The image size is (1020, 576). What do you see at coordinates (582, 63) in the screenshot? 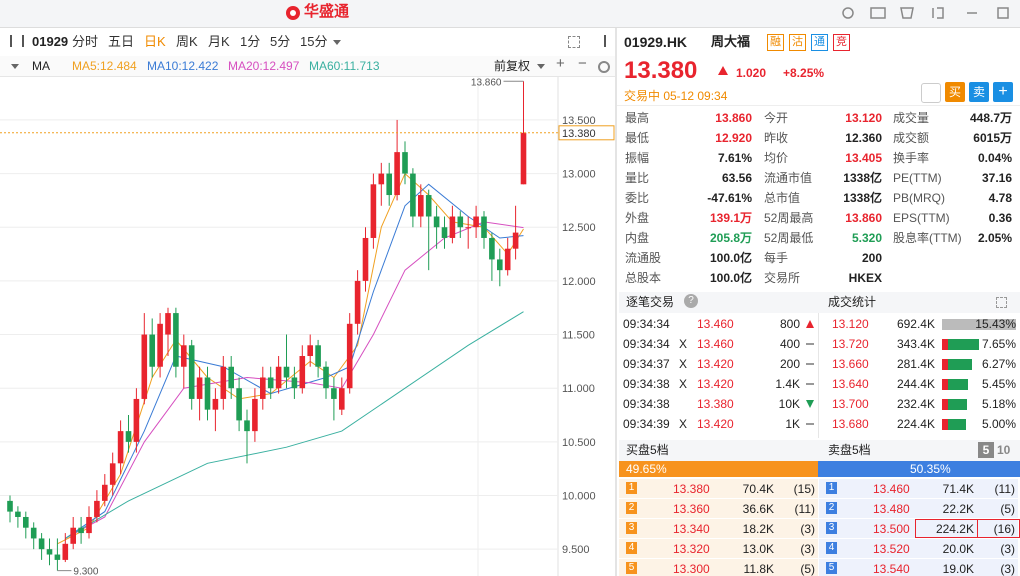
I see `zoom-out: −` at bounding box center [582, 63].